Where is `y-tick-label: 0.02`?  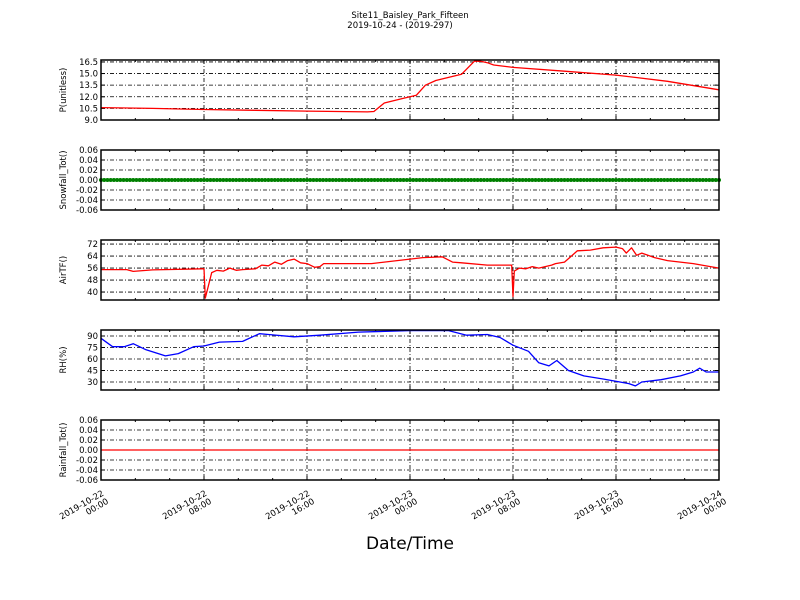 y-tick-label: 0.02 is located at coordinates (88, 171).